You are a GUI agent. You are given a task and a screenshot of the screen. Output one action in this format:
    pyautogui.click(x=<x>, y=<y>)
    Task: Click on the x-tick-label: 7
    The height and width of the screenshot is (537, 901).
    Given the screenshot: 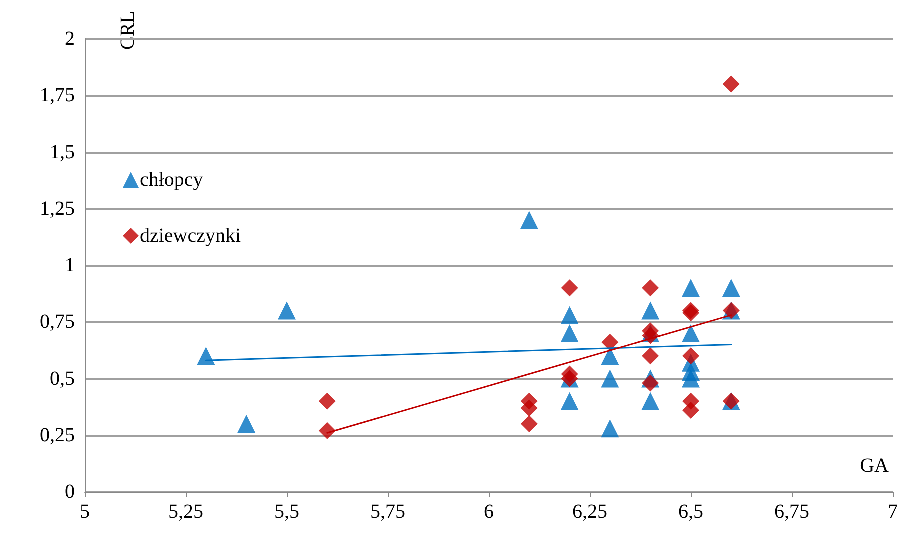 What is the action you would take?
    pyautogui.click(x=893, y=512)
    